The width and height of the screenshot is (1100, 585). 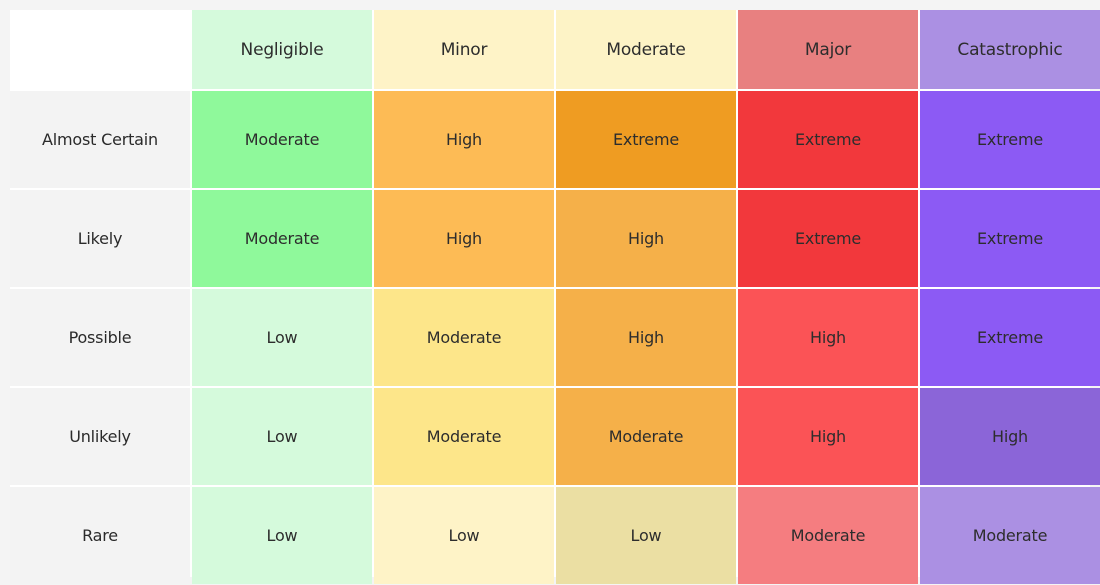 I want to click on column-header-catastrophic: Catastrophic, so click(x=1010, y=49).